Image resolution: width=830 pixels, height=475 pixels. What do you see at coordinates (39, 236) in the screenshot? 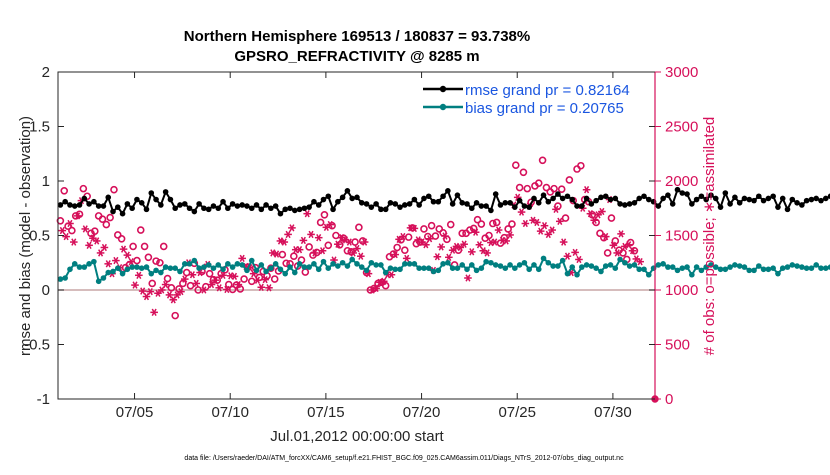
I see `y-tick-label: 0.5` at bounding box center [39, 236].